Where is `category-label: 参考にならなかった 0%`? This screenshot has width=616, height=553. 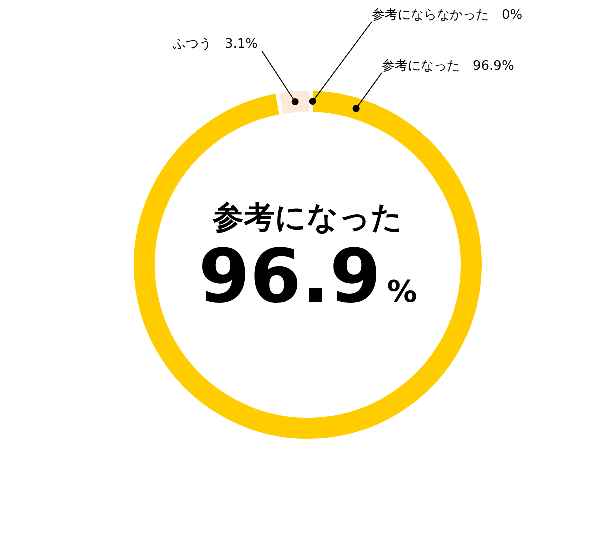
category-label: 参考にならなかった 0% is located at coordinates (447, 15).